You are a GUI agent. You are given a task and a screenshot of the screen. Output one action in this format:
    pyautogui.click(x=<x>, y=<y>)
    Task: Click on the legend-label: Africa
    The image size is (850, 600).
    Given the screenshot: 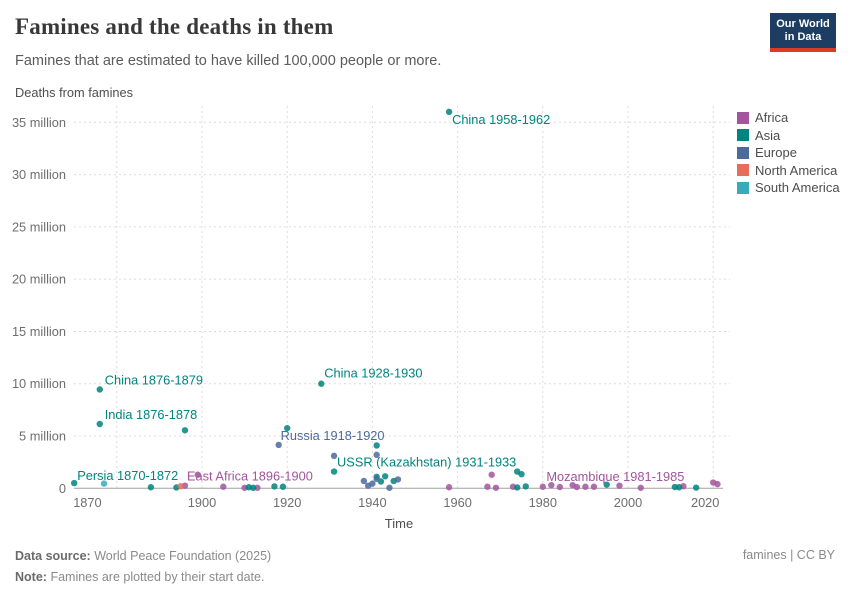 What is the action you would take?
    pyautogui.click(x=772, y=117)
    